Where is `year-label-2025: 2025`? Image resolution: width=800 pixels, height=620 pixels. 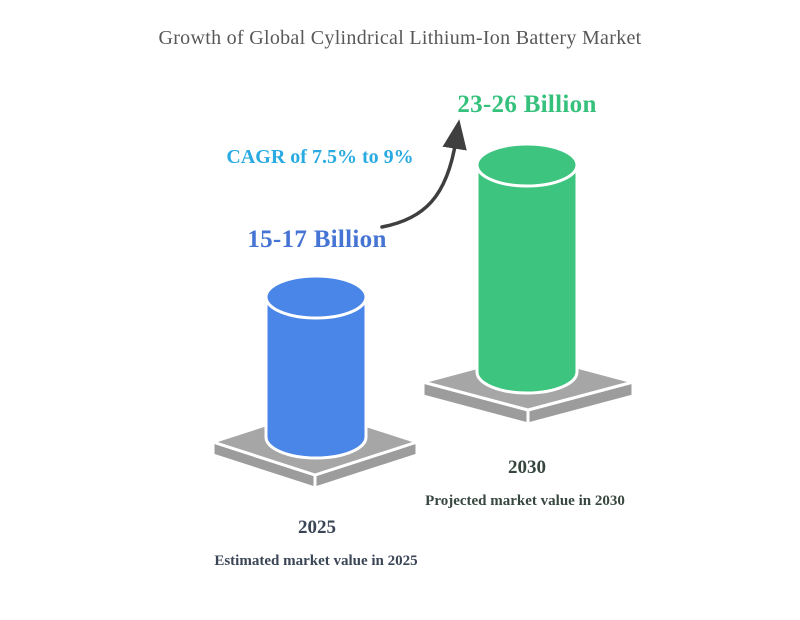 year-label-2025: 2025 is located at coordinates (317, 527).